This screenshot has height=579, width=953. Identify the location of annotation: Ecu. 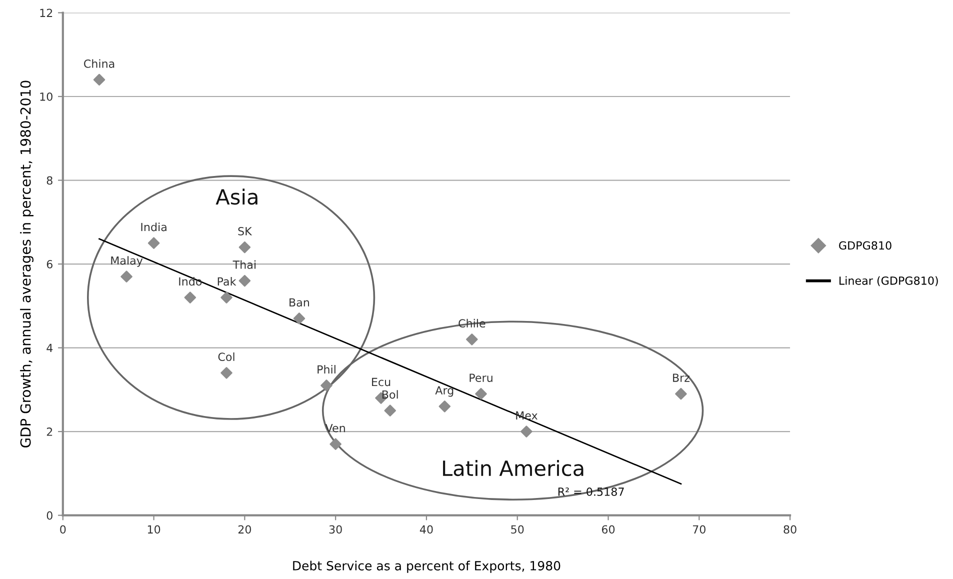
(381, 382).